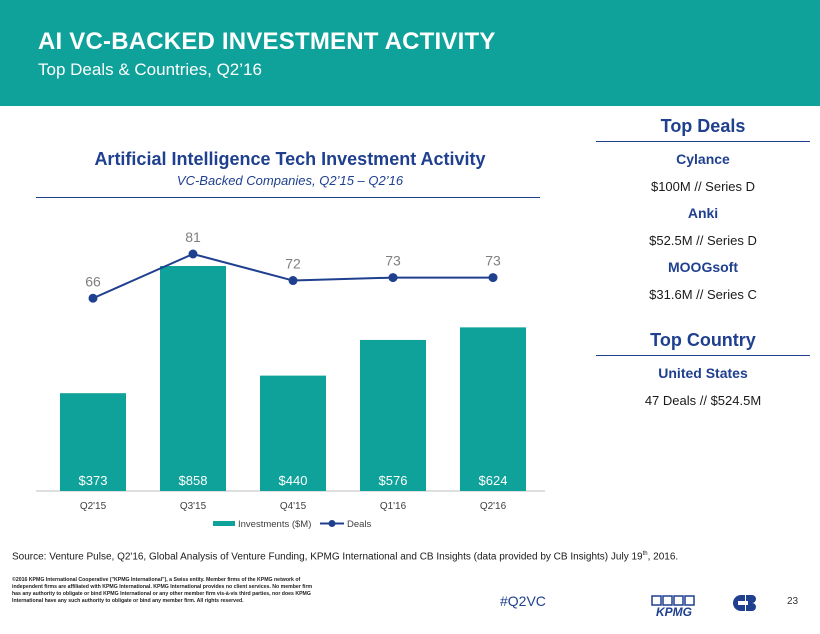 This screenshot has width=820, height=634. What do you see at coordinates (93, 506) in the screenshot?
I see `x-tick-label: Q2'15` at bounding box center [93, 506].